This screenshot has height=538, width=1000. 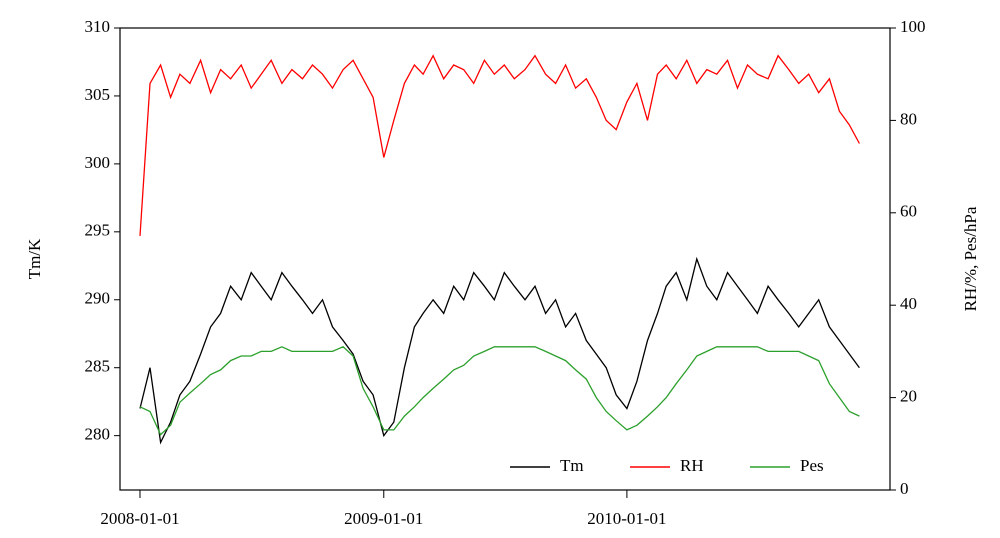 I want to click on y2-tick-label: 80, so click(x=908, y=118).